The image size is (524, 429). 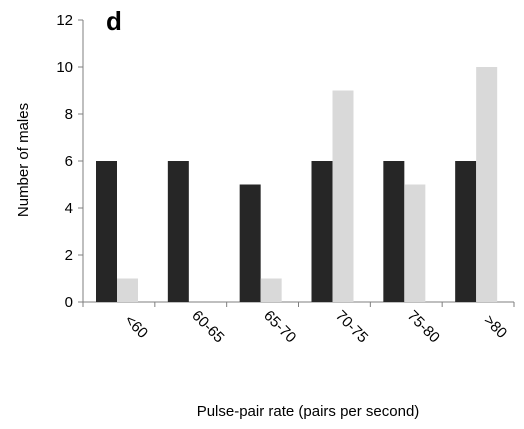 I want to click on y-tick-label: 0, so click(x=69, y=302).